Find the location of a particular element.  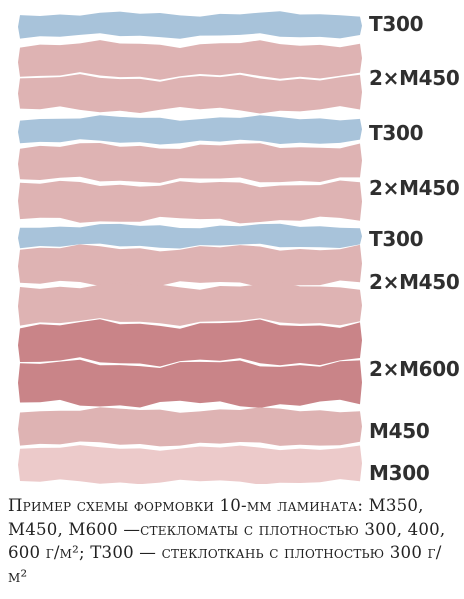

layer-label-2xm450-3: 2×M450 is located at coordinates (414, 282).